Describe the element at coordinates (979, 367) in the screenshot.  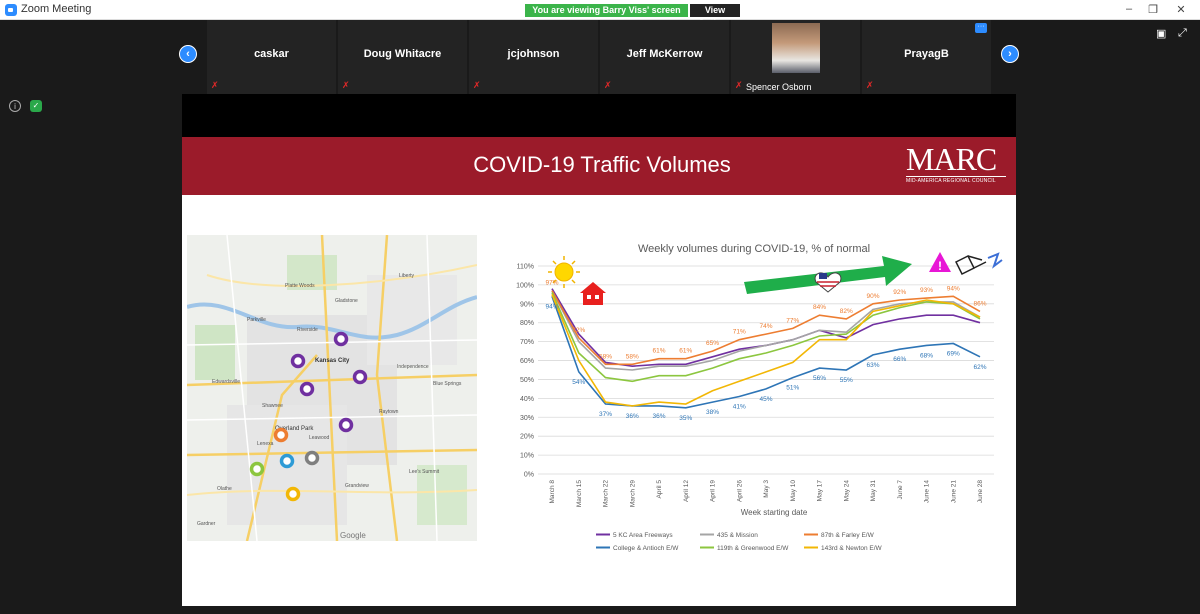
I see `data-label: 62%` at that location.